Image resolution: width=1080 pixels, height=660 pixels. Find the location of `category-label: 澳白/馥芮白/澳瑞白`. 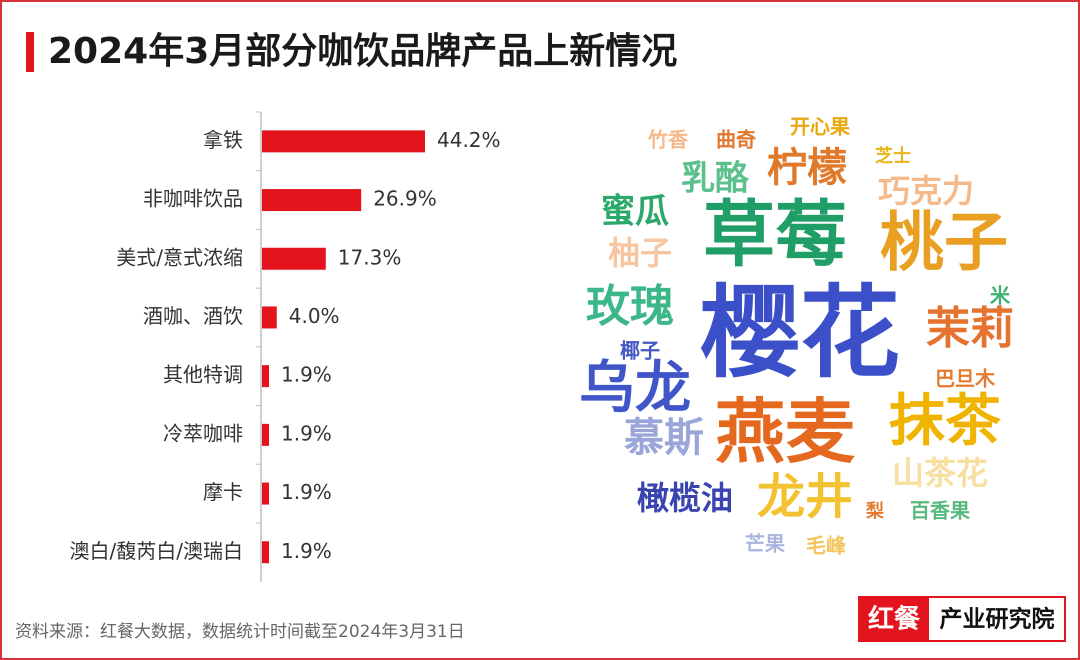

category-label: 澳白/馥芮白/澳瑞白 is located at coordinates (156, 551).